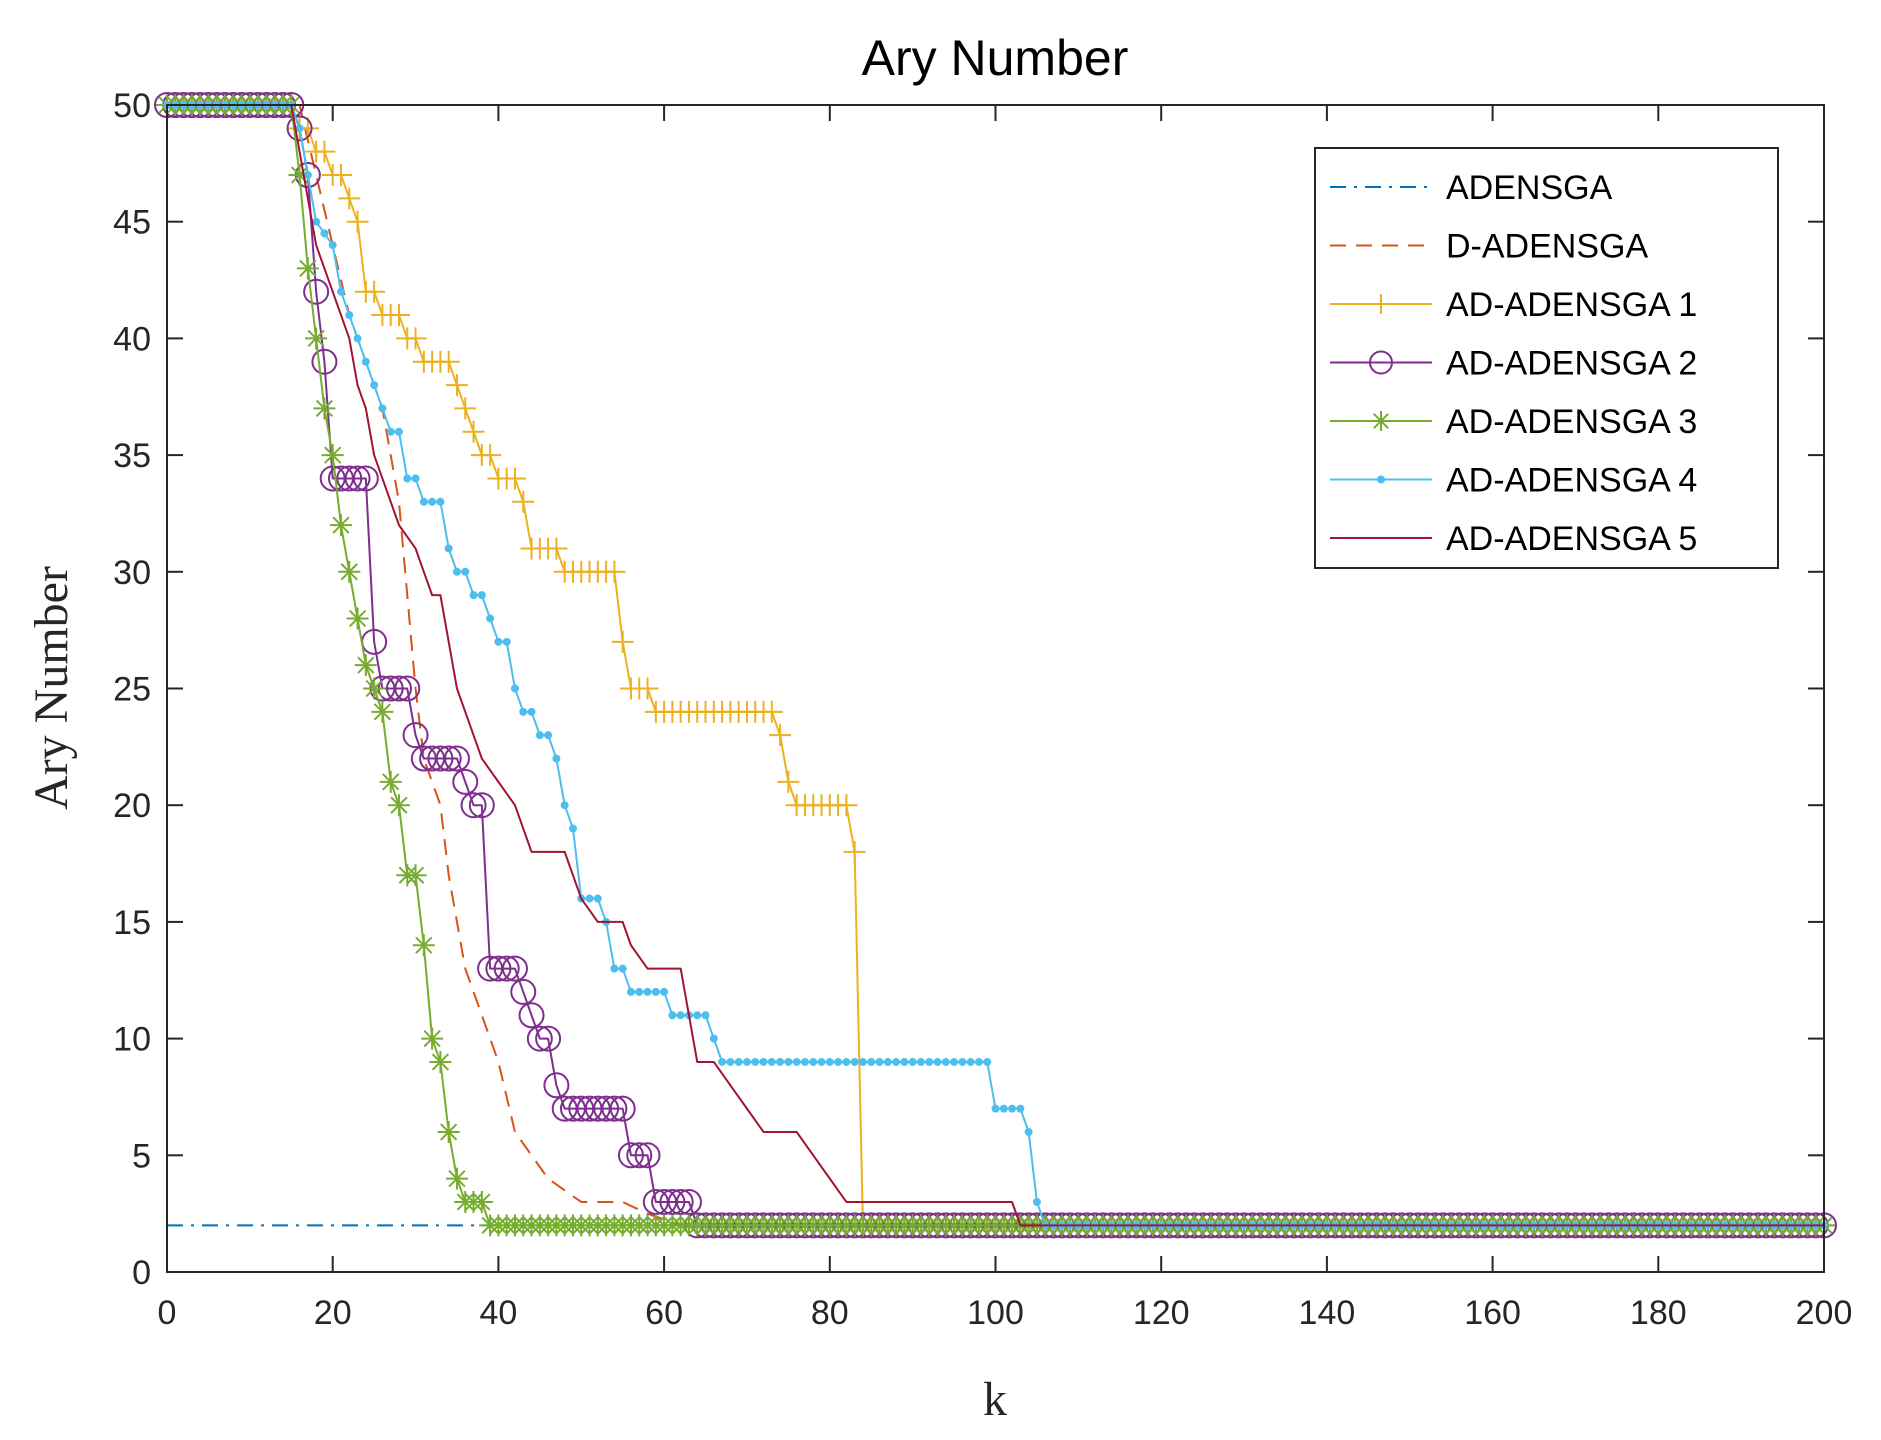  Describe the element at coordinates (333, 1313) in the screenshot. I see `x-tick-label: 20` at that location.